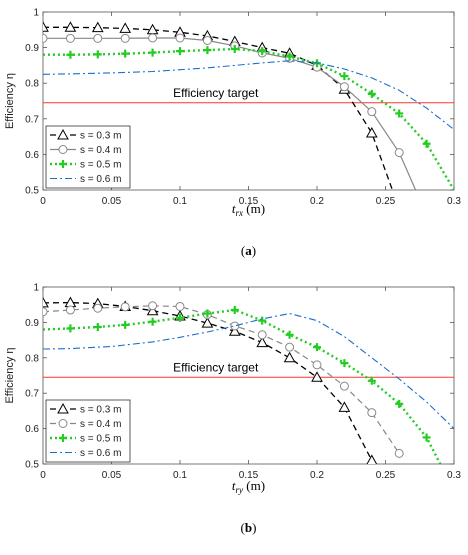  I want to click on x-tick-label: 0.15, so click(249, 201).